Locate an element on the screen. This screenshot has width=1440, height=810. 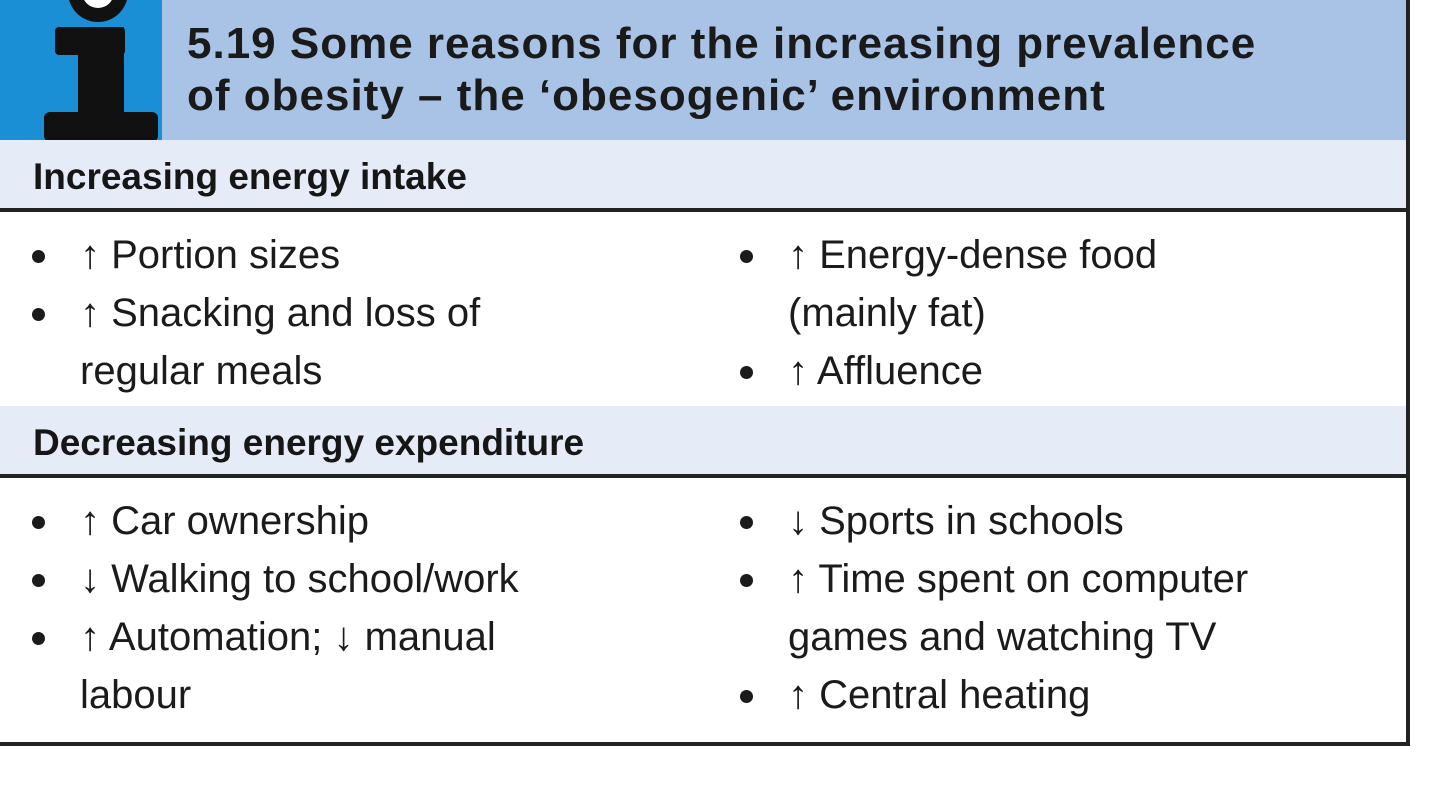
list-item: ↓ Sports in schools is located at coordinates (1061, 521).